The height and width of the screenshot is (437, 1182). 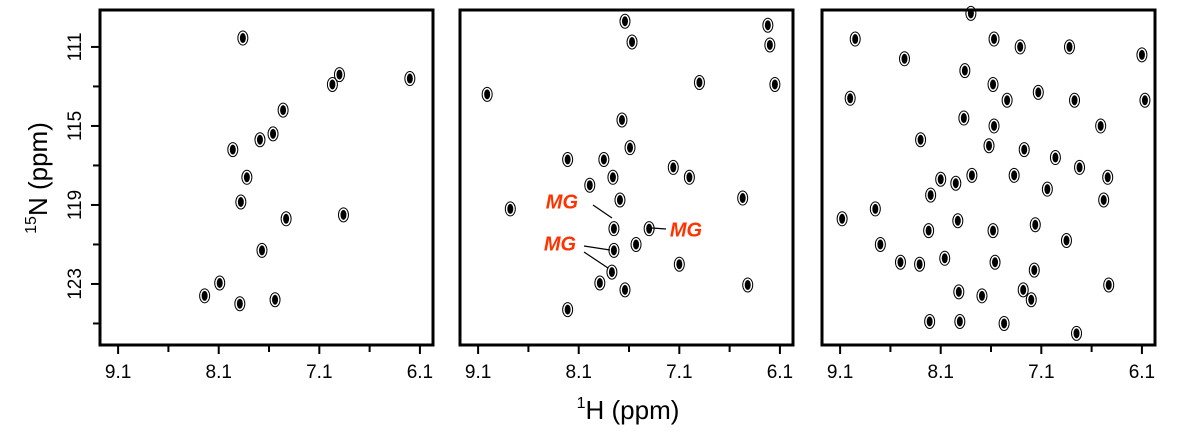 I want to click on y-label-superscript: 15, so click(x=31, y=225).